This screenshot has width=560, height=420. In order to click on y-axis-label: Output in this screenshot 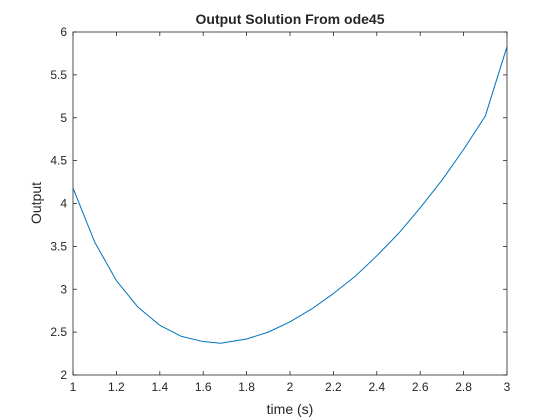, I will do `click(36, 203)`.